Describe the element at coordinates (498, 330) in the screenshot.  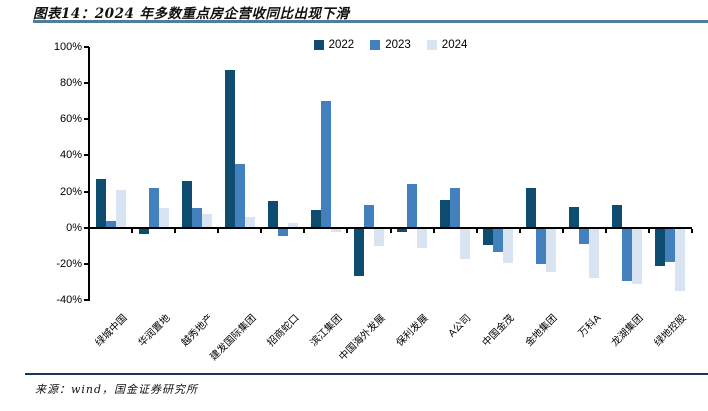
I see `x-axis-category-label: 中国金茂` at that location.